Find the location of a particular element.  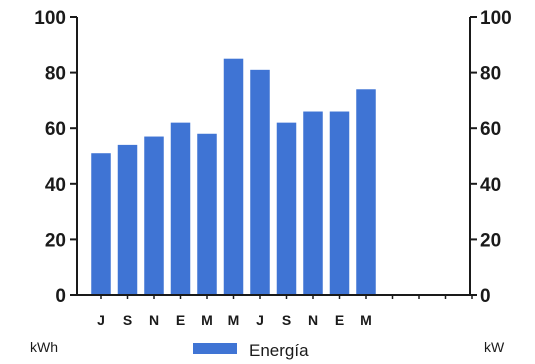

left-tick-label: 20 is located at coordinates (55, 240).